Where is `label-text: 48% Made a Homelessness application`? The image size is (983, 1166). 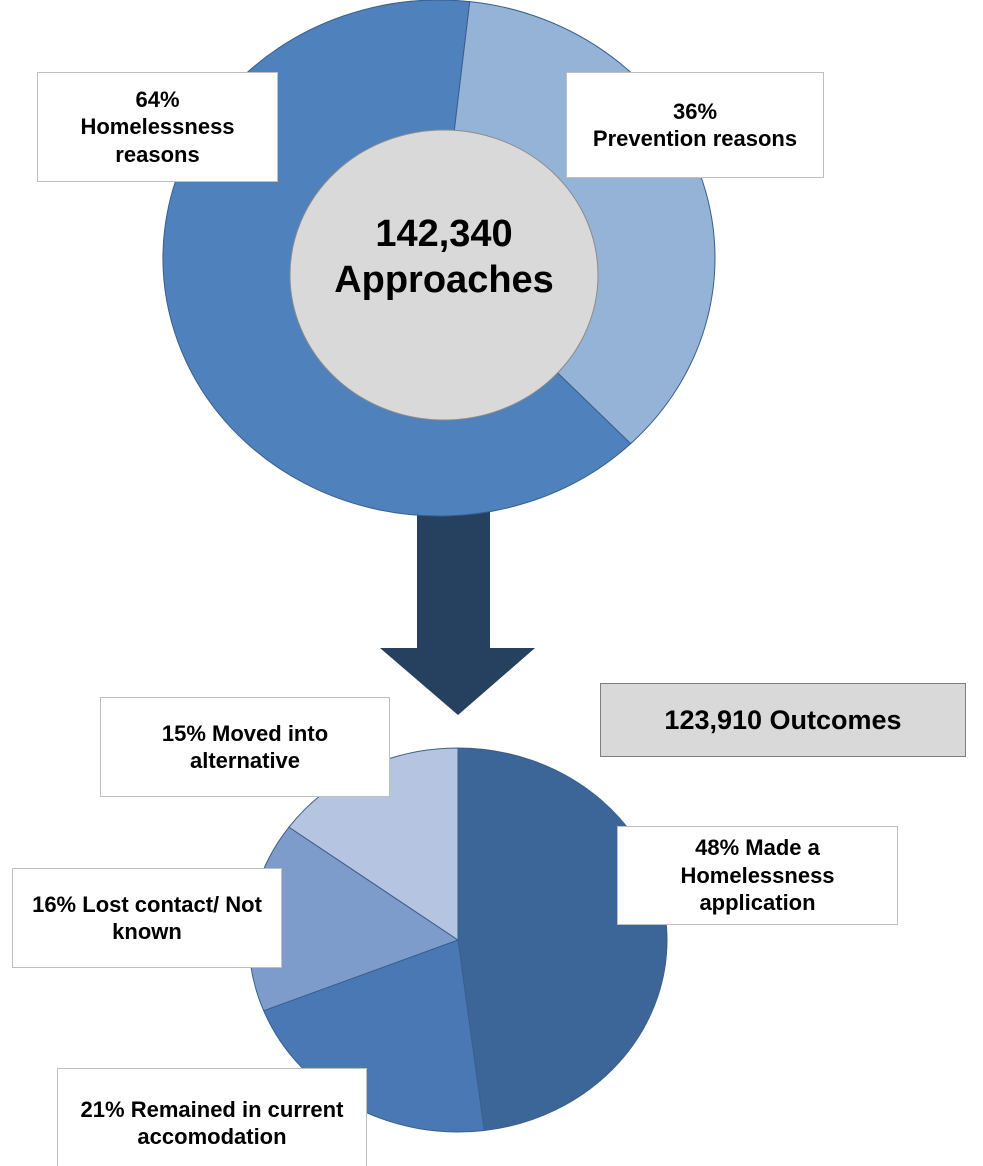 label-text: 48% Made a Homelessness application is located at coordinates (757, 875).